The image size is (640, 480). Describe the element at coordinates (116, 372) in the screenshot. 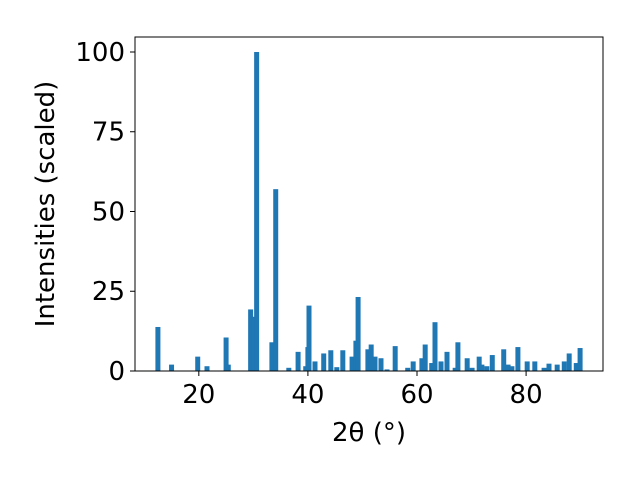

I see `y-tick-label: 0` at that location.